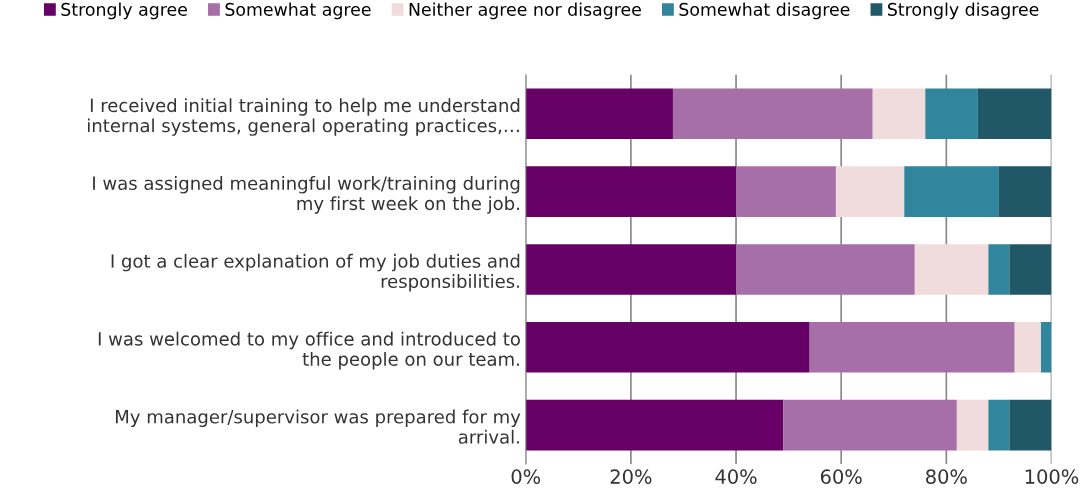  Describe the element at coordinates (963, 11) in the screenshot. I see `legend-label: Strongly disagree` at that location.